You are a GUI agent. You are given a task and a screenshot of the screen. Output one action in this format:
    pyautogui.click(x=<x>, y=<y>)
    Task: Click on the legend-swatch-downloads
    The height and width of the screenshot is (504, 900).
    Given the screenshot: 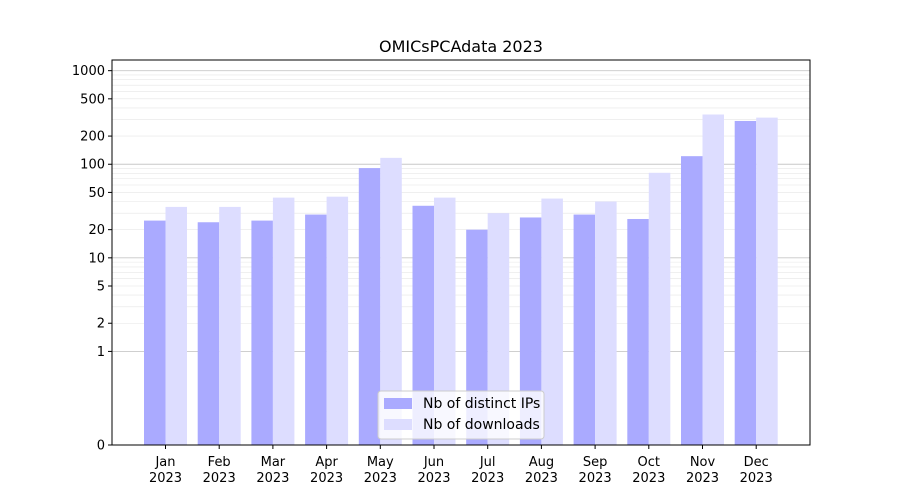 What is the action you would take?
    pyautogui.click(x=398, y=424)
    